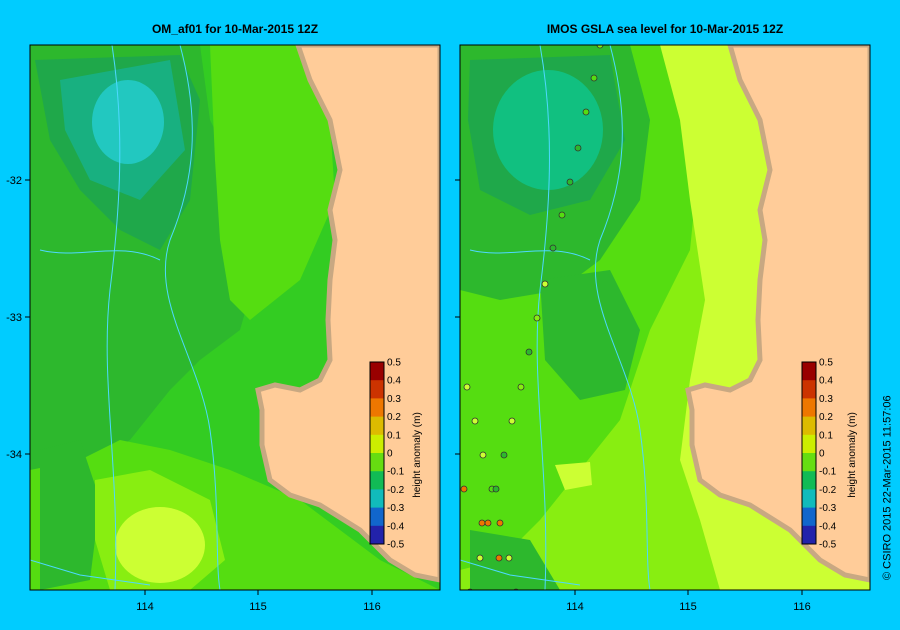 This screenshot has height=630, width=900. What do you see at coordinates (272, 182) in the screenshot?
I see `anomaly-high-region` at bounding box center [272, 182].